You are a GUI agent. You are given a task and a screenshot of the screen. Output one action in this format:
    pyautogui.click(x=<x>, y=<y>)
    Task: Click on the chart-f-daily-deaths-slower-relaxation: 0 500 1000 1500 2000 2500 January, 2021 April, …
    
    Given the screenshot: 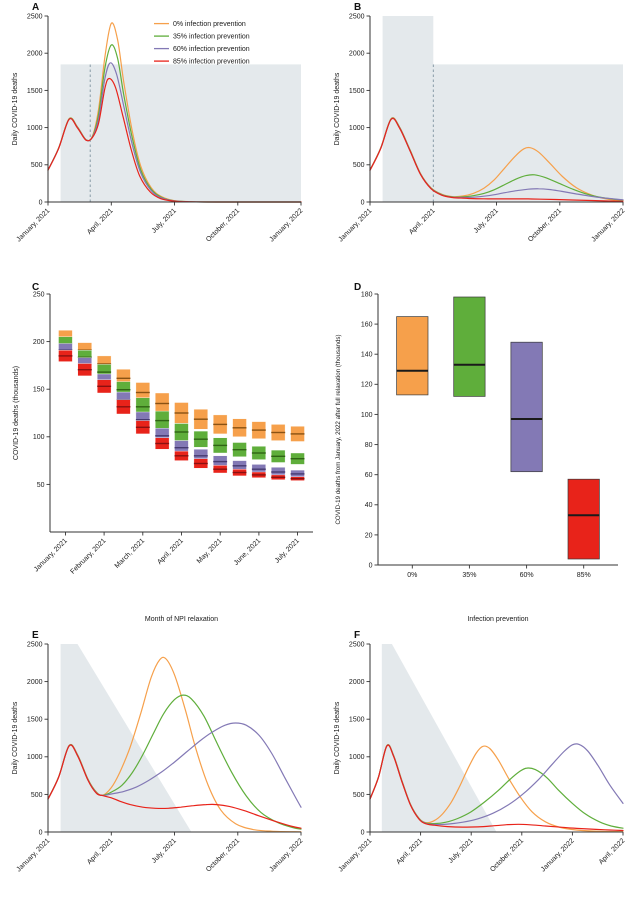 What is the action you would take?
    pyautogui.click(x=480, y=757)
    